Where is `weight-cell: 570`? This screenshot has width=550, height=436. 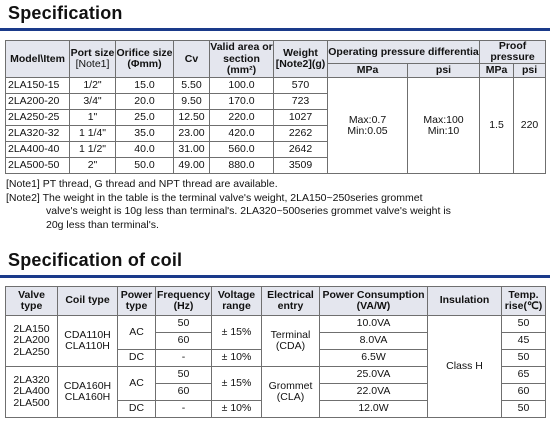 weight-cell: 570 is located at coordinates (300, 86).